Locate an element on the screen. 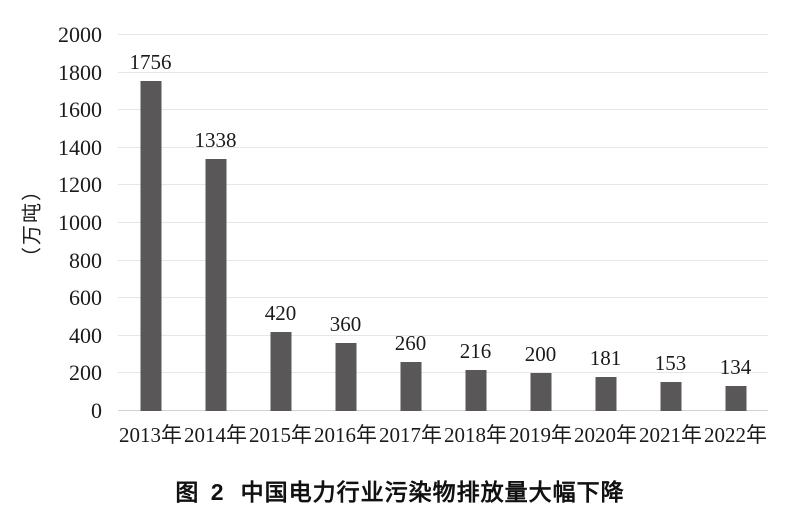 This screenshot has height=527, width=800. y-tick-label: 1600 is located at coordinates (80, 110).